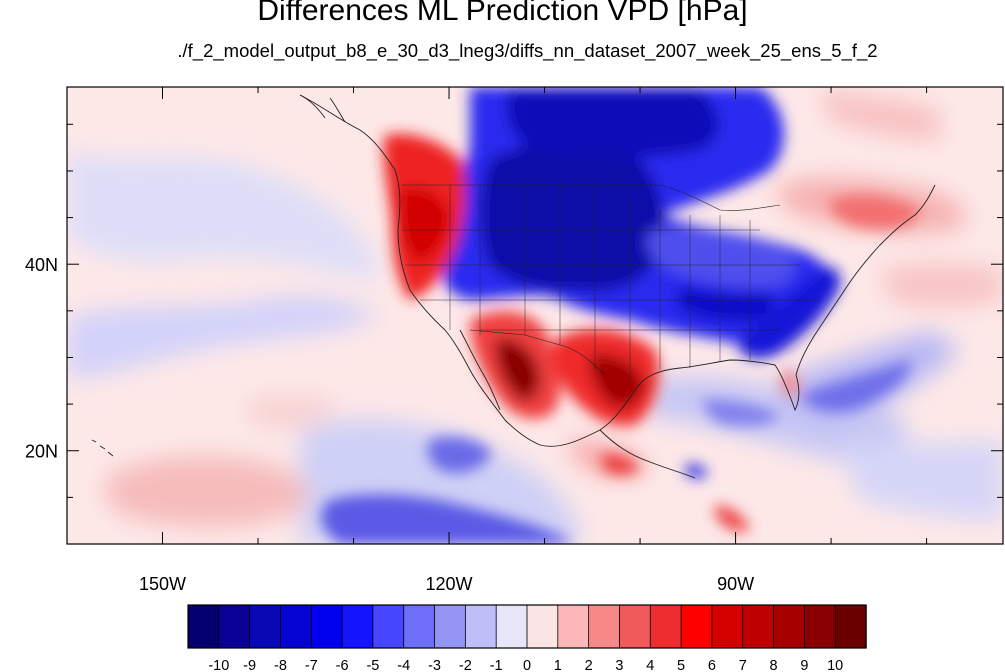 This screenshot has width=1005, height=672. What do you see at coordinates (311, 665) in the screenshot?
I see `colorbar-label: -7` at bounding box center [311, 665].